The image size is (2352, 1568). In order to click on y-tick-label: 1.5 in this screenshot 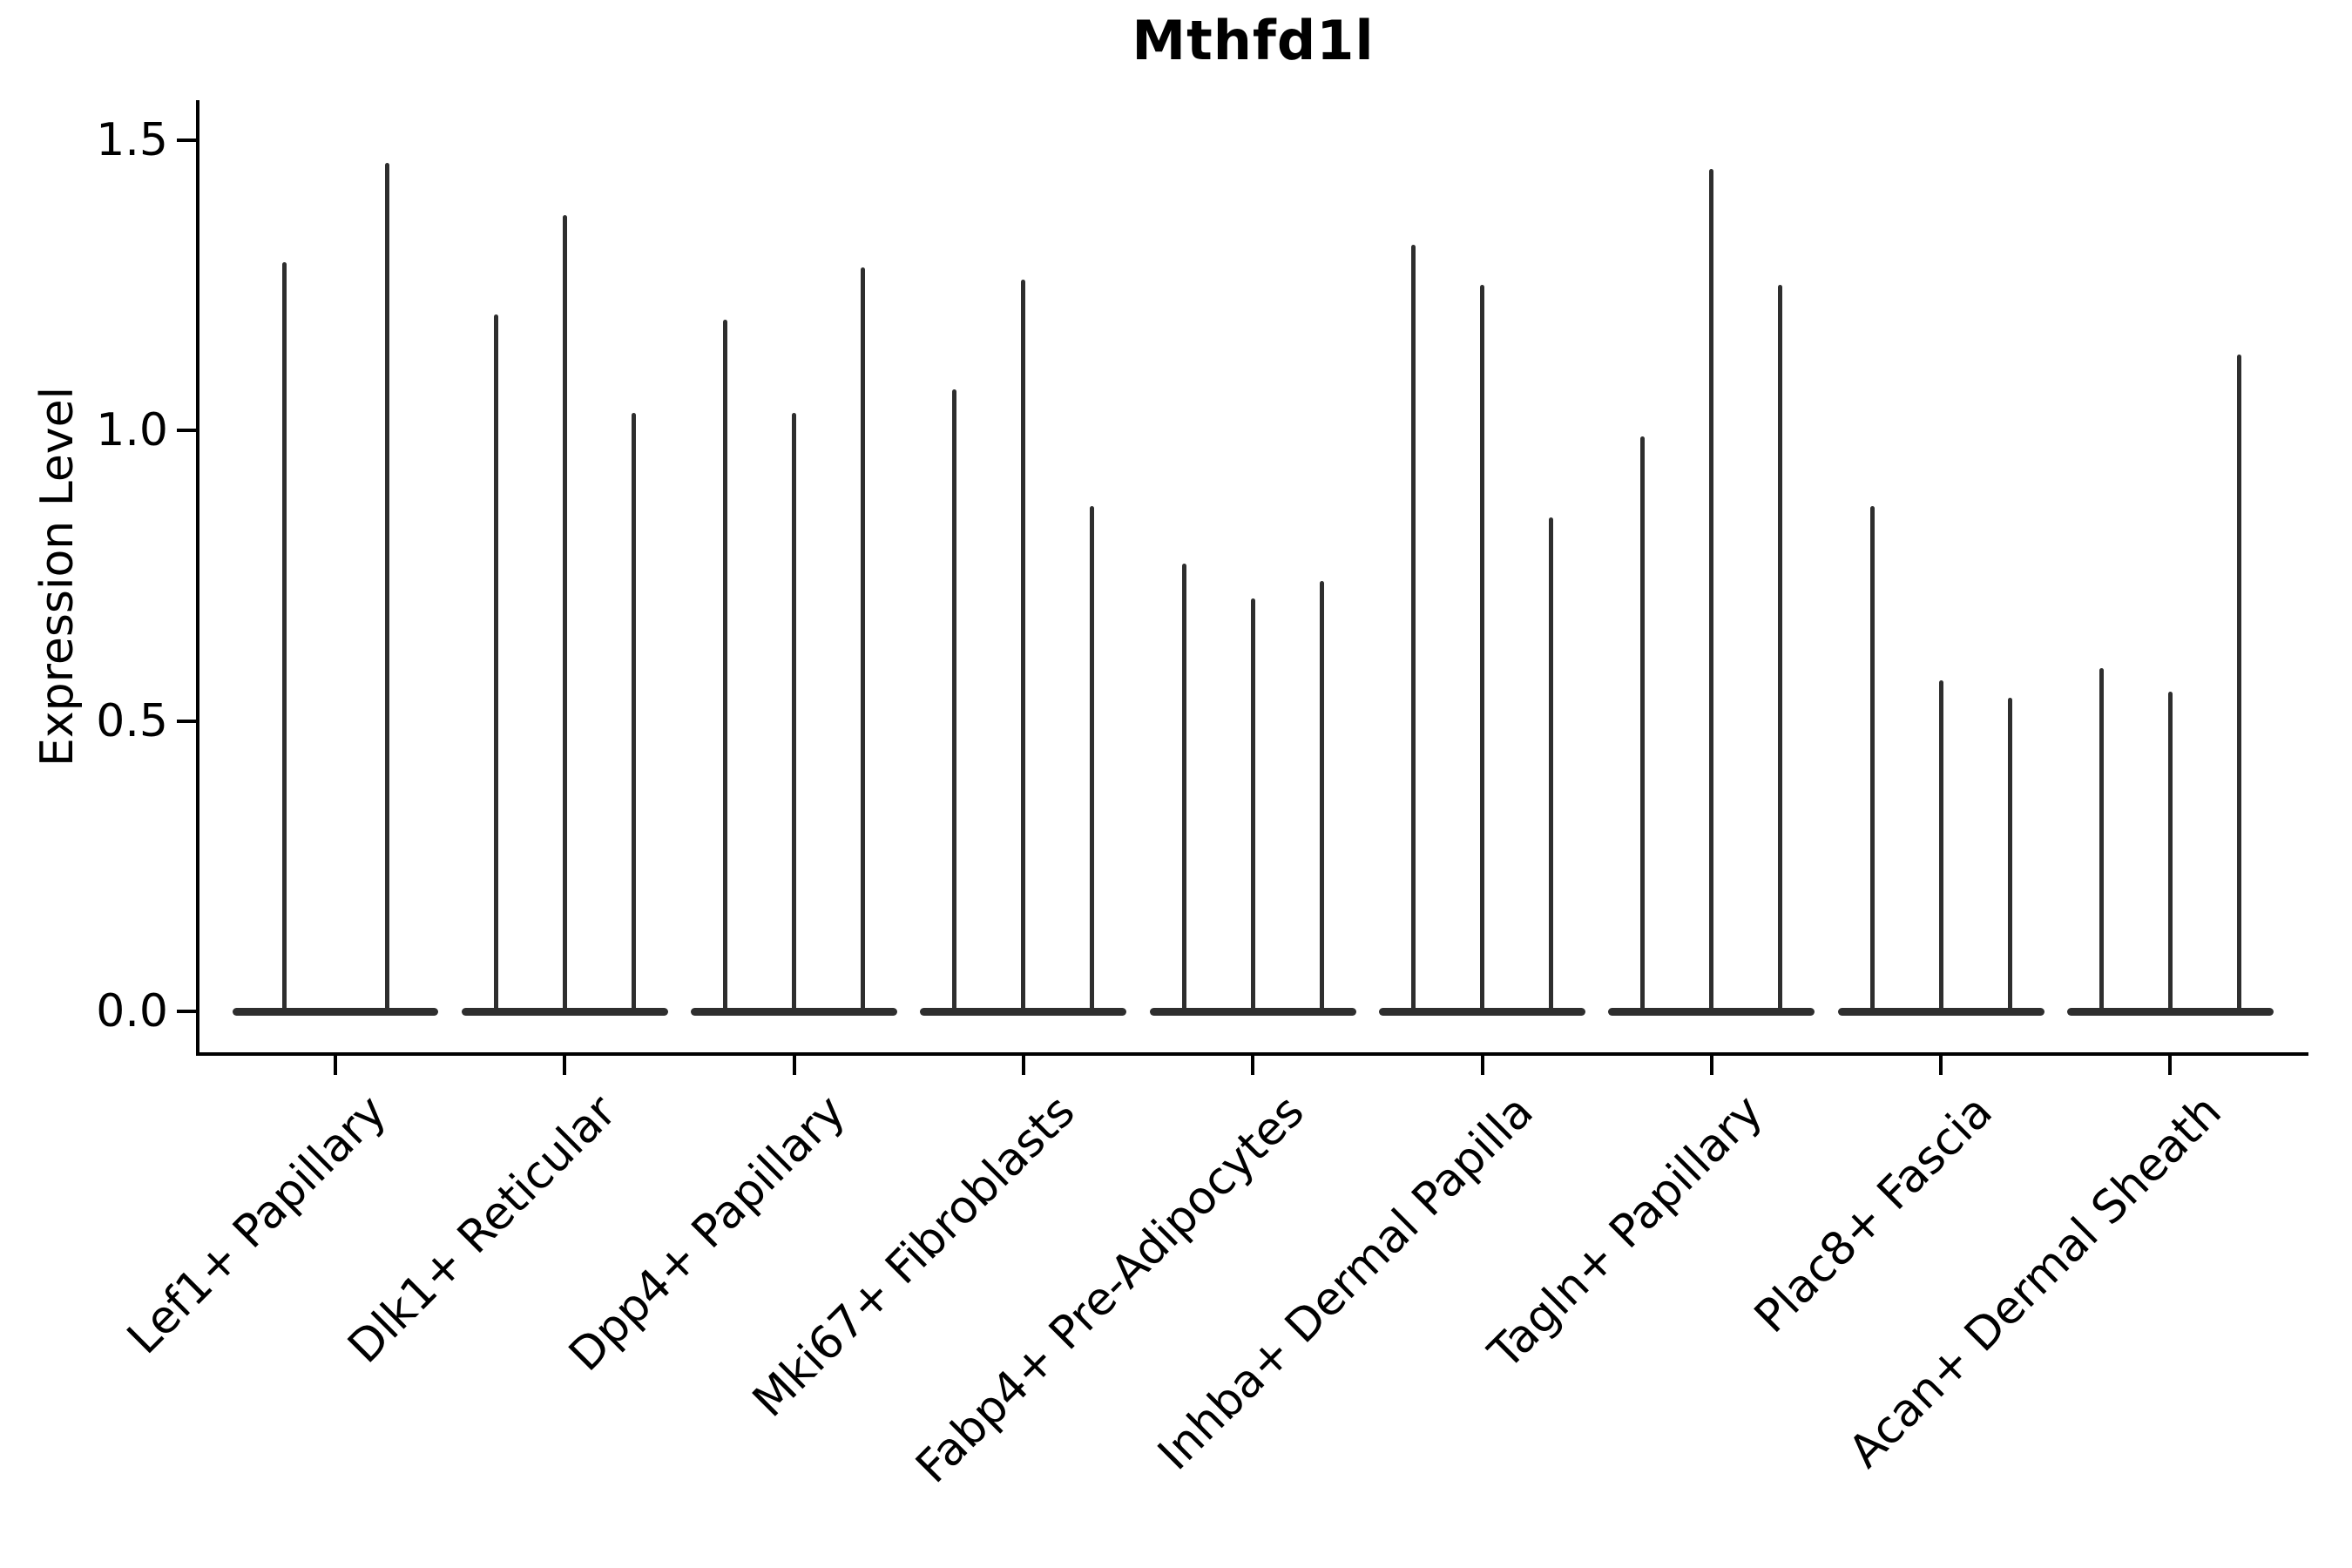, I will do `click(132, 139)`.